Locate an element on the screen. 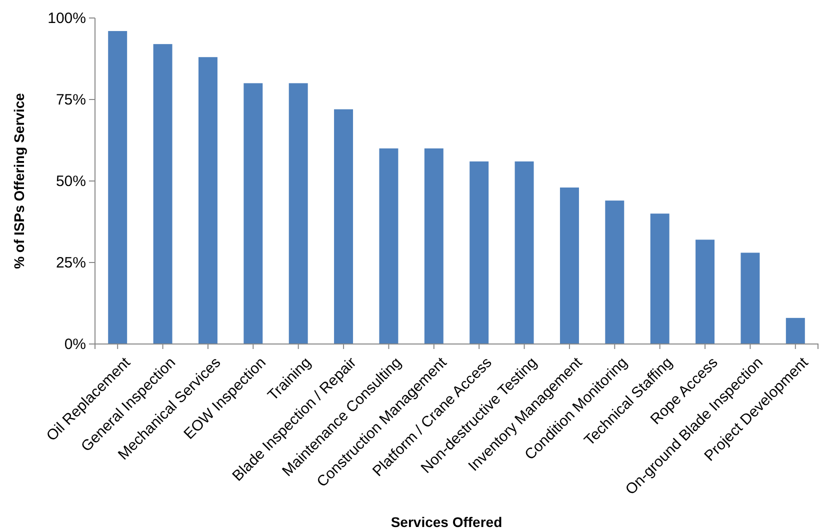  y-axis-title: % of ISPs Offering Service is located at coordinates (19, 180).